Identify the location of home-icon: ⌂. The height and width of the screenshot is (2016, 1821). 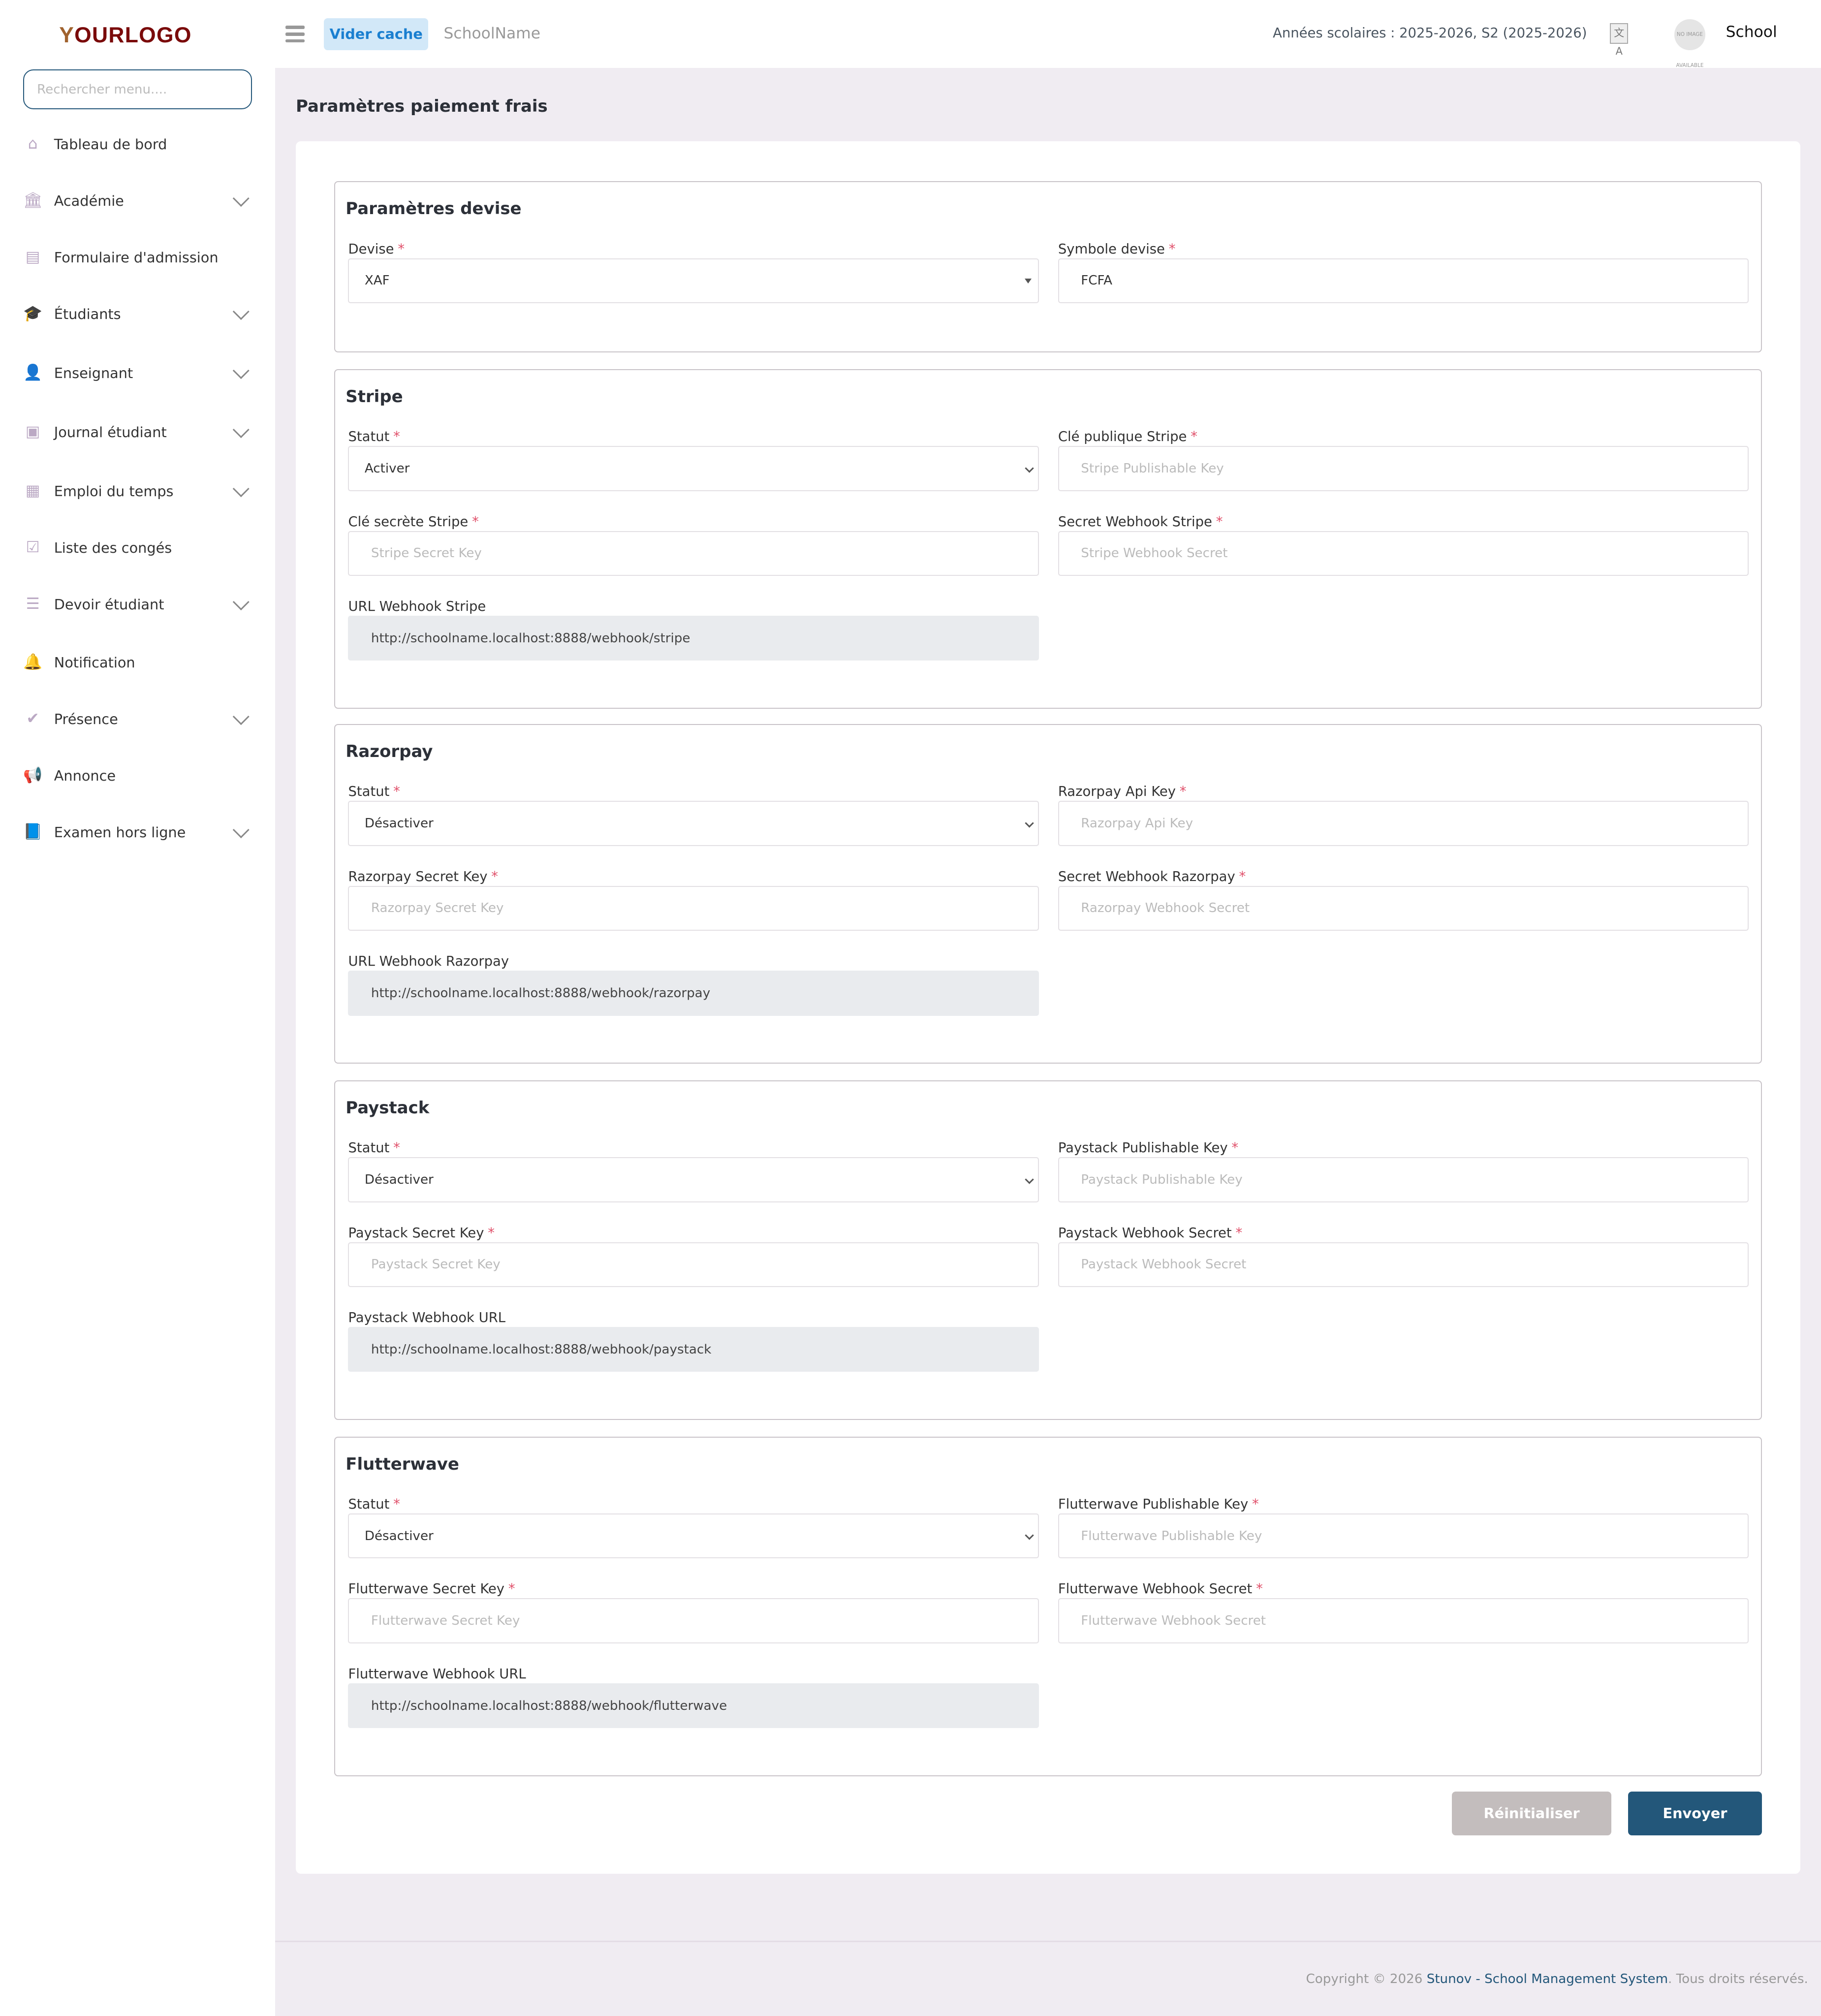
(33, 143).